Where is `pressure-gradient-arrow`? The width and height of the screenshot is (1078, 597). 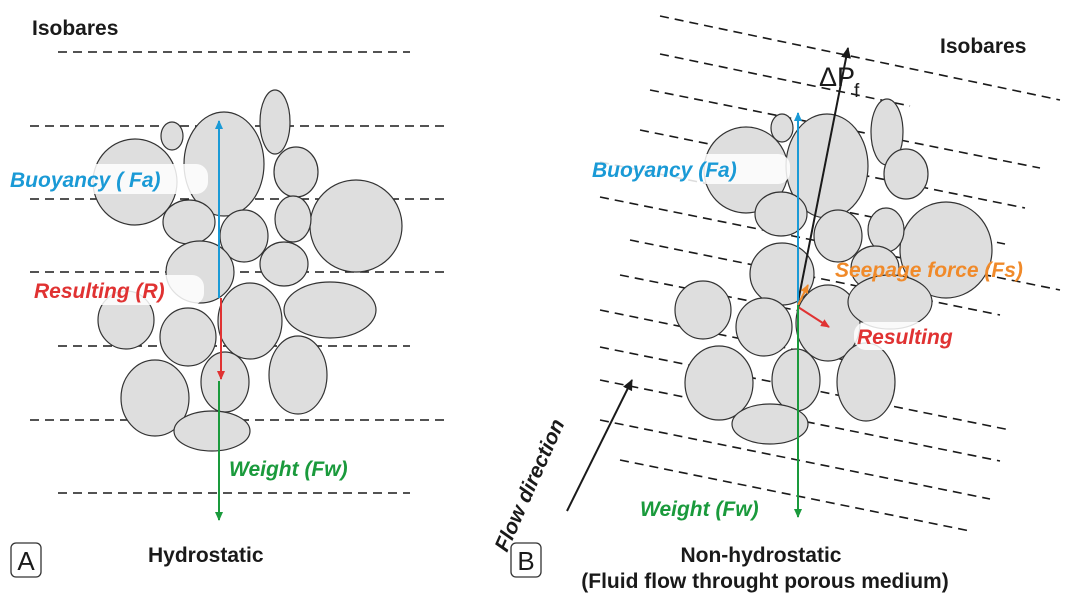 pressure-gradient-arrow is located at coordinates (824, 175).